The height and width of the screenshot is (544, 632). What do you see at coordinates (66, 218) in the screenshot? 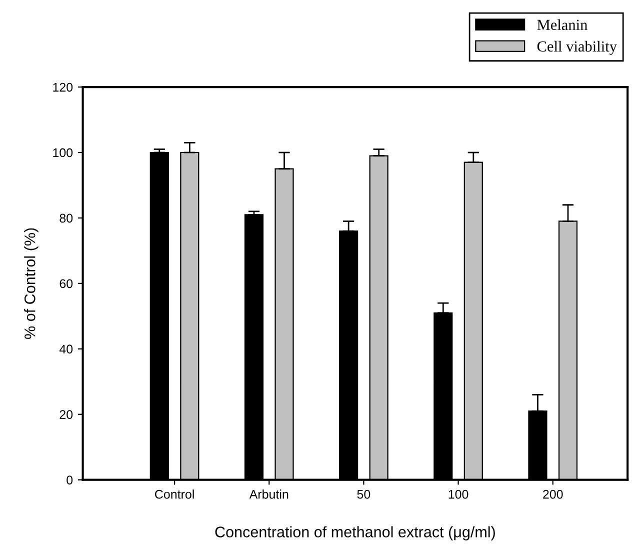
I see `y-tick-label: 80` at bounding box center [66, 218].